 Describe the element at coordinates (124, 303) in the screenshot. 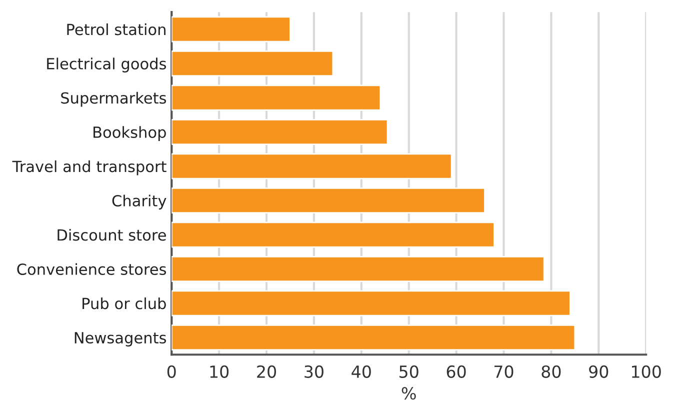

I see `y-tick-label: Pub or club` at that location.